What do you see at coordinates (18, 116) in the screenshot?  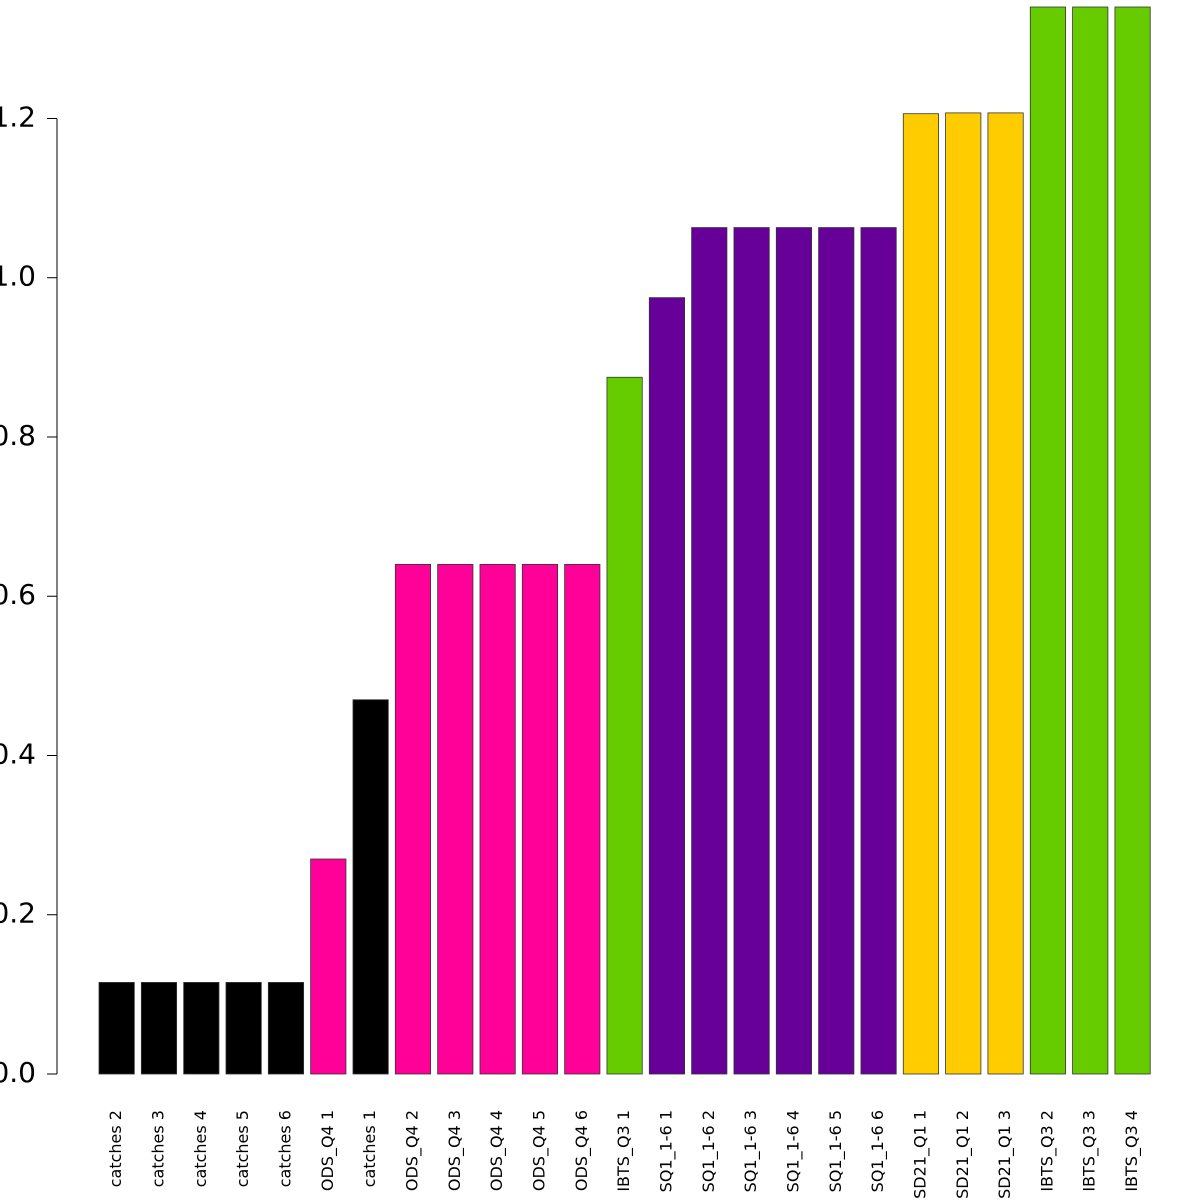 I see `y-tick-label: 1.2` at bounding box center [18, 116].